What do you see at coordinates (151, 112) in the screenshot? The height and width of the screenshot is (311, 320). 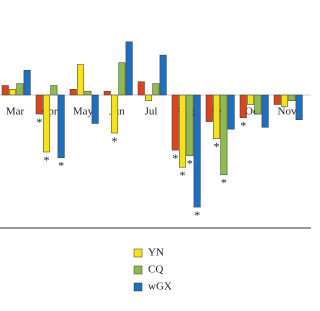 I see `x-tick-label: Jul` at bounding box center [151, 112].